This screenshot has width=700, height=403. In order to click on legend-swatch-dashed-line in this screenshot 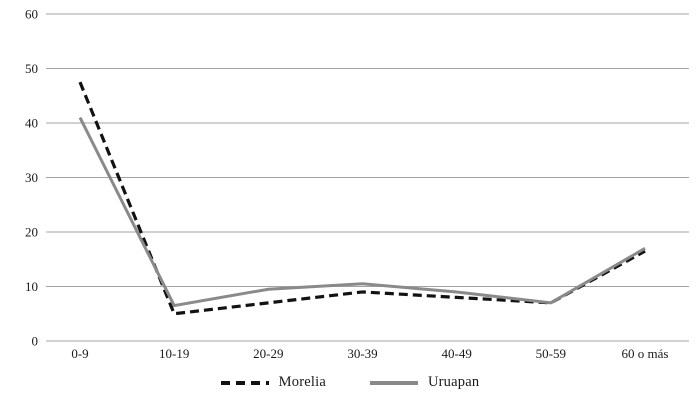, I will do `click(244, 382)`.